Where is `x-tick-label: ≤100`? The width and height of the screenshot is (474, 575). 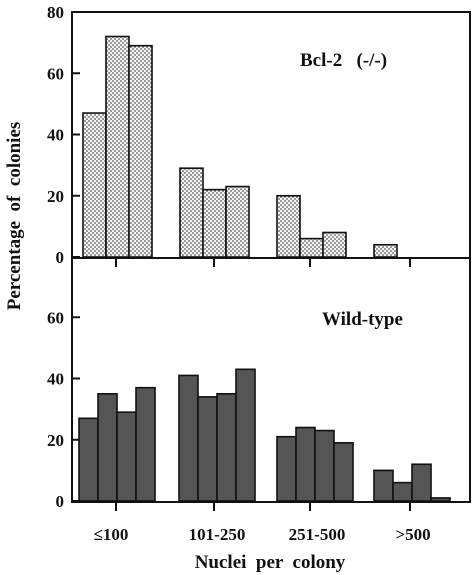
x-tick-label: ≤100 is located at coordinates (111, 534).